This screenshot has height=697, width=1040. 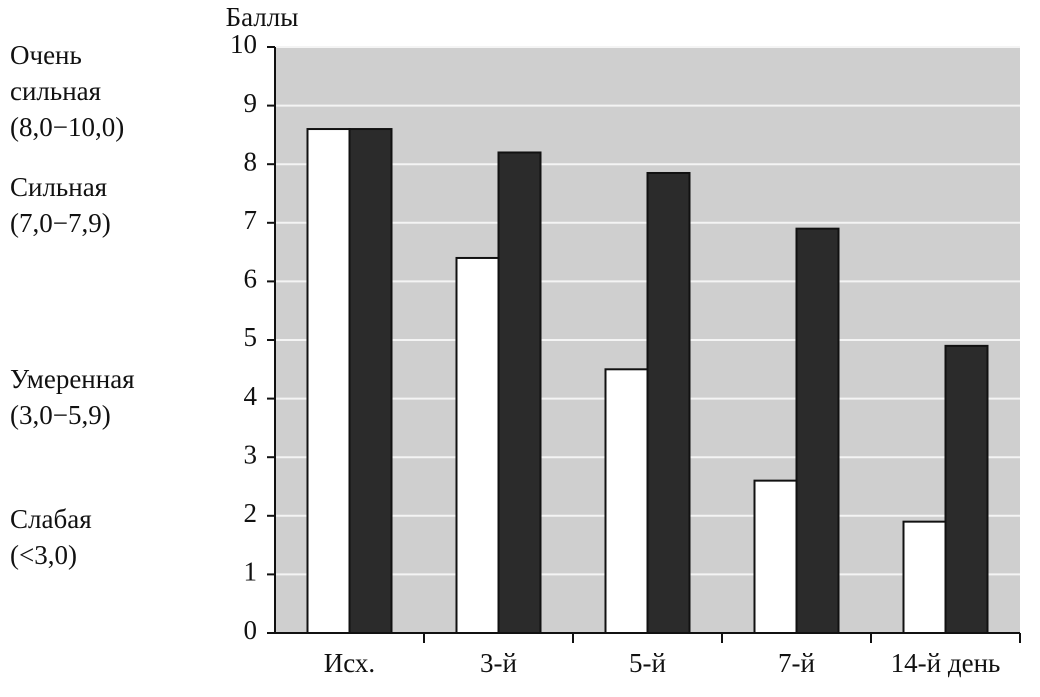 What do you see at coordinates (946, 663) in the screenshot?
I see `x-tick-label: 14-й день` at bounding box center [946, 663].